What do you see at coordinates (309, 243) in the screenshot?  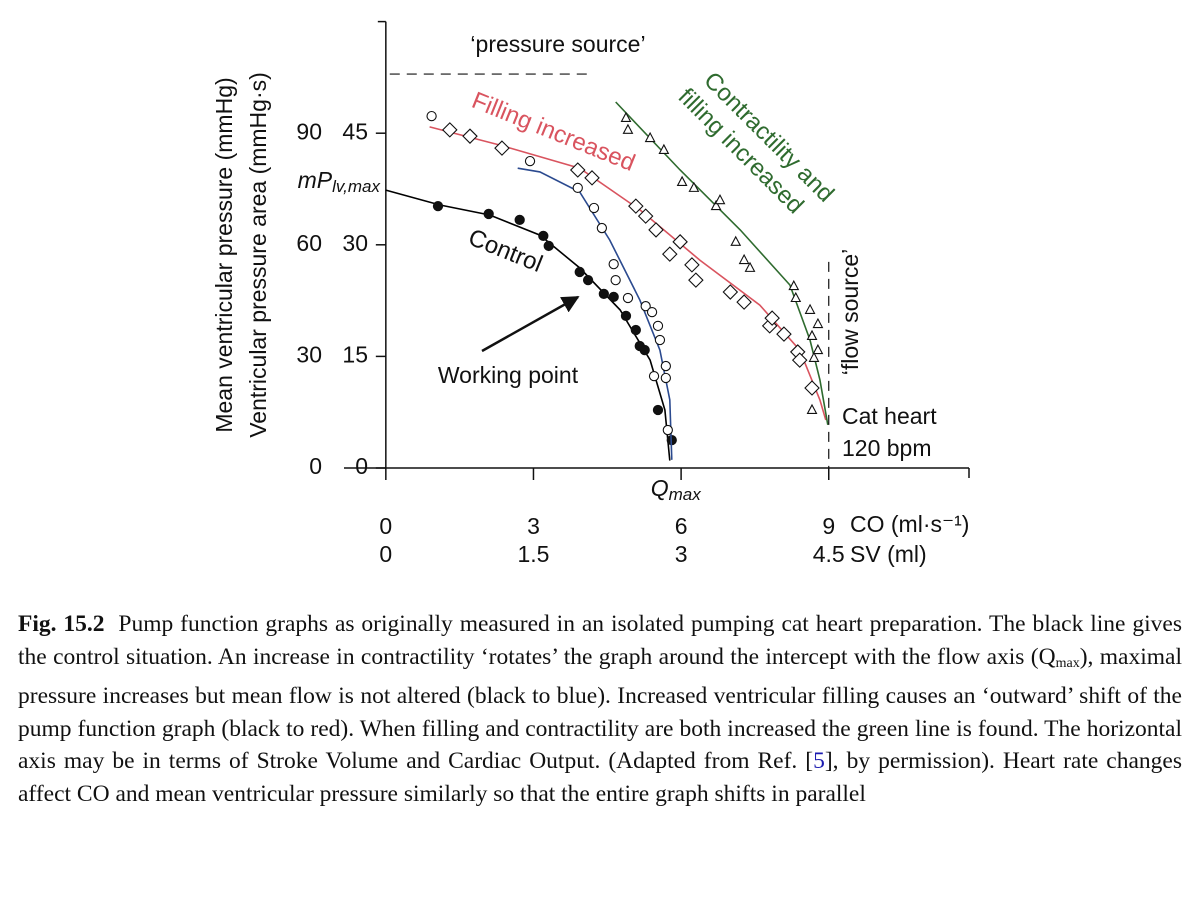 I see `y-tick-label: 60` at bounding box center [309, 243].